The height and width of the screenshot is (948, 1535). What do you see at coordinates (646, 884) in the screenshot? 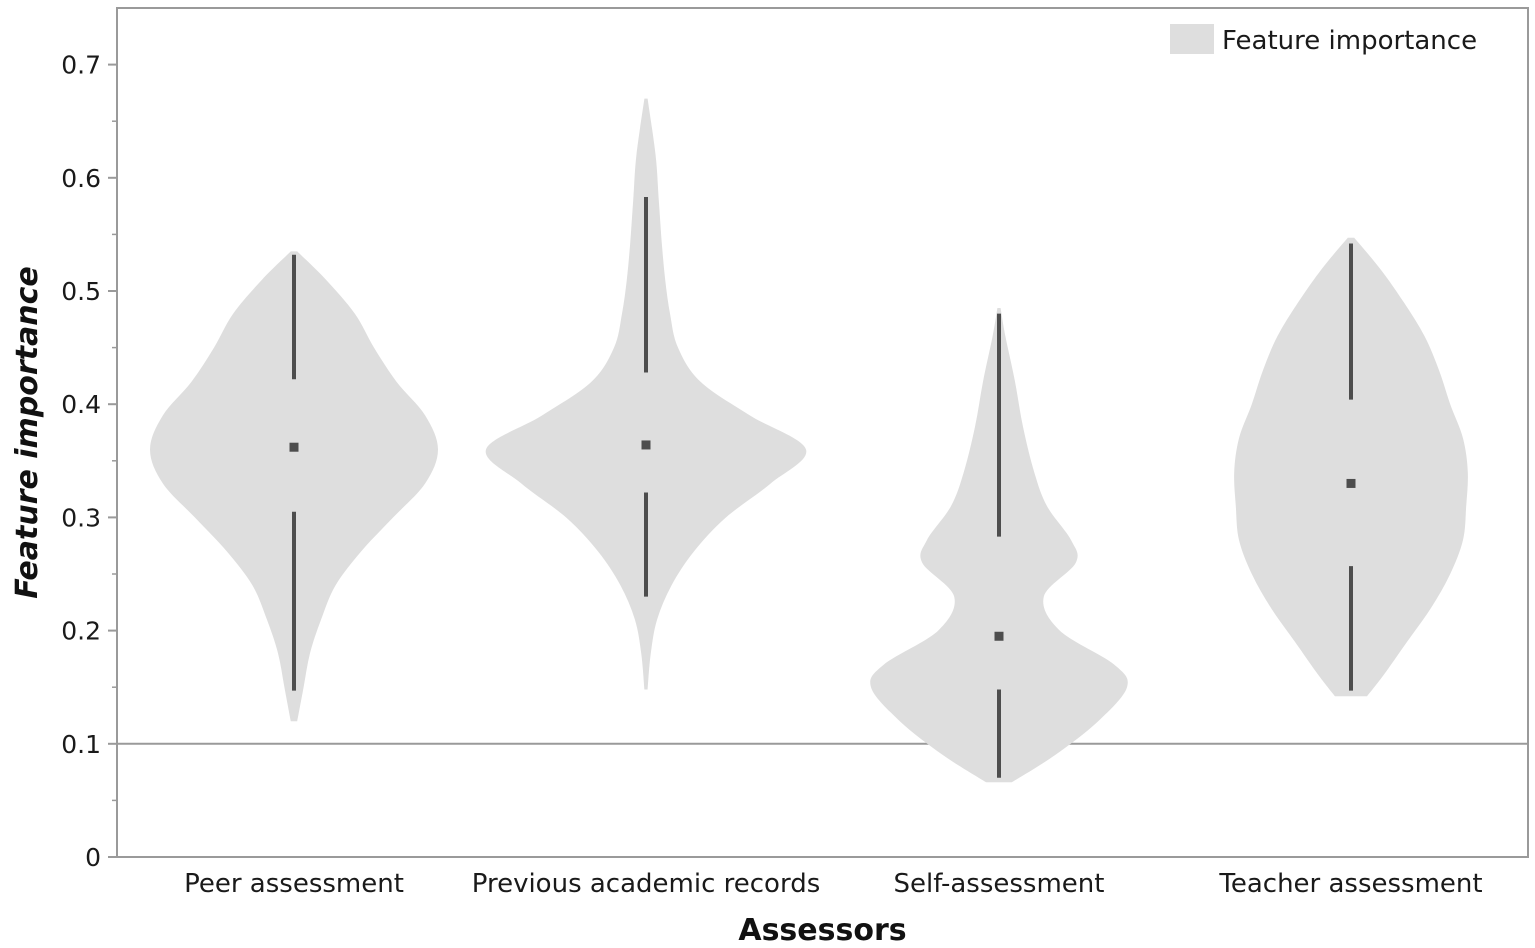
I see `x-tick-label: Previous academic records` at bounding box center [646, 884].